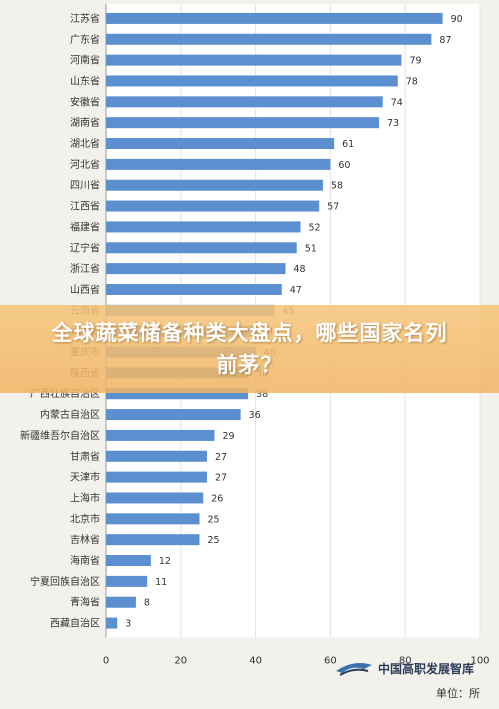 This screenshot has height=709, width=499. Describe the element at coordinates (85, 268) in the screenshot. I see `category-label-12: 浙江省` at that location.